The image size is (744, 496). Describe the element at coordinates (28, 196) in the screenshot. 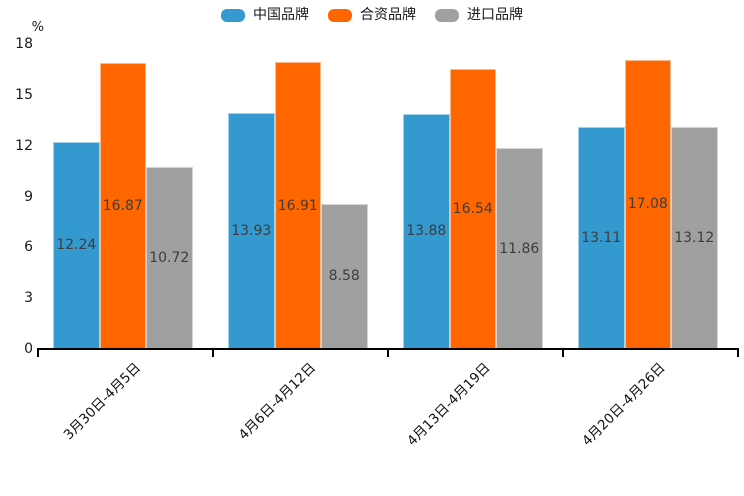

I see `y-tick-label: 9` at that location.